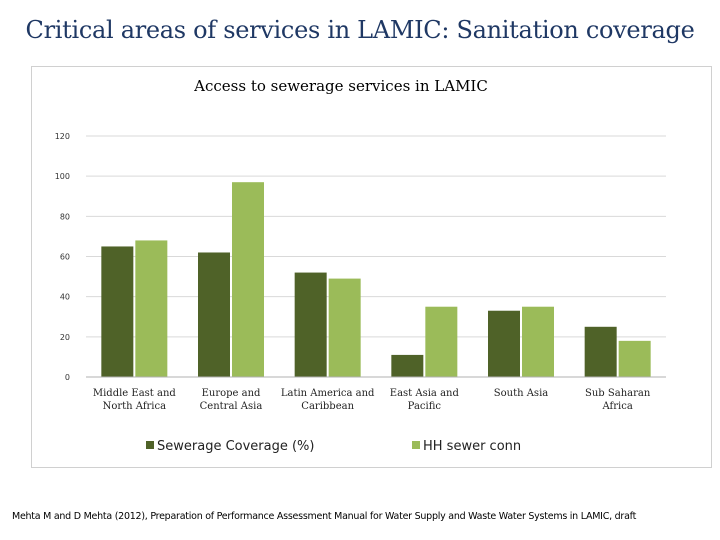  Describe the element at coordinates (65, 337) in the screenshot. I see `y-tick-label: 20` at that location.